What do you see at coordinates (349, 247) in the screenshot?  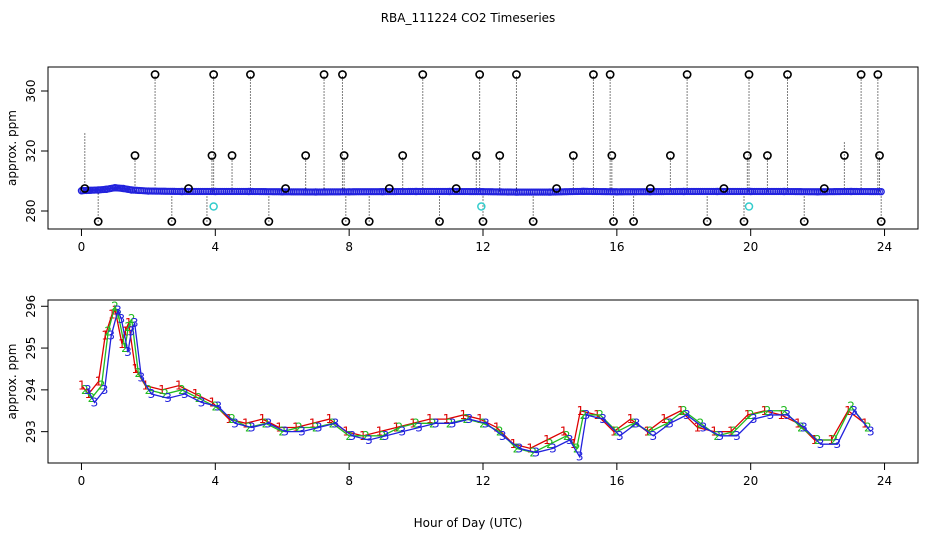 I see `x-tick-label: 8` at bounding box center [349, 247].